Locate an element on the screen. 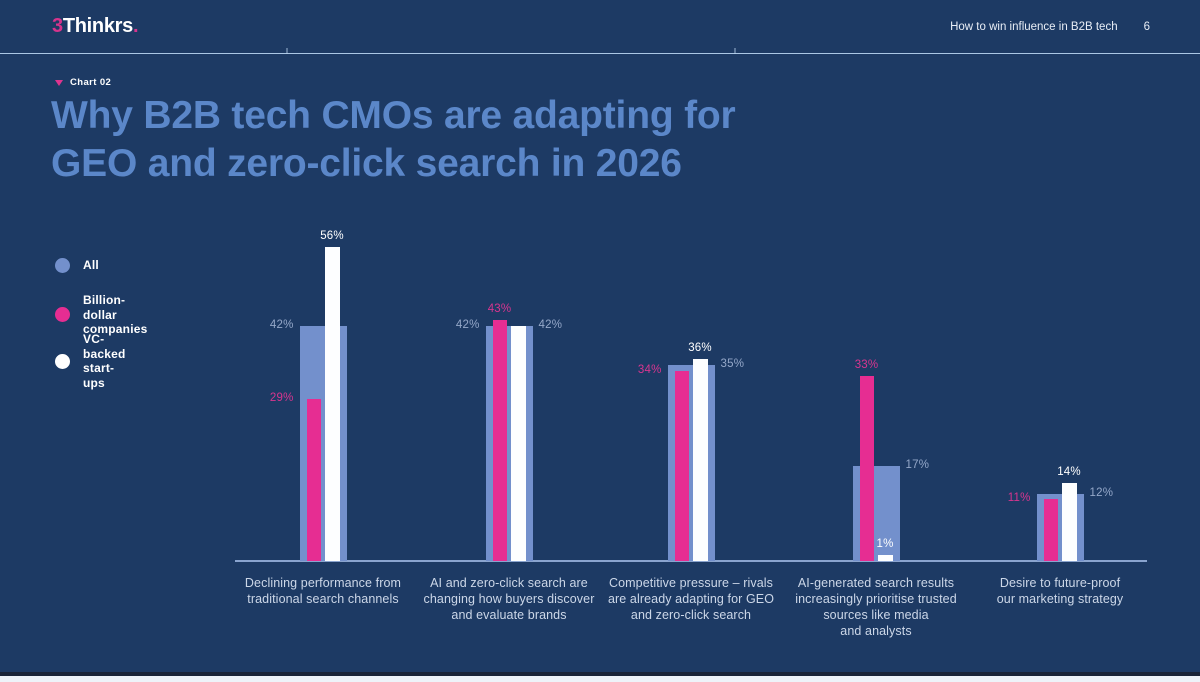  header-right: How to win influence in B2B tech 6 is located at coordinates (1050, 27).